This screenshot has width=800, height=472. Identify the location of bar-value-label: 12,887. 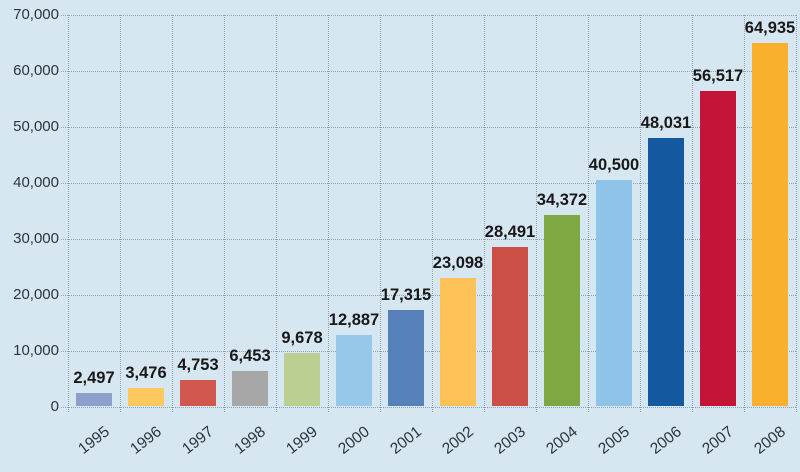
(354, 320).